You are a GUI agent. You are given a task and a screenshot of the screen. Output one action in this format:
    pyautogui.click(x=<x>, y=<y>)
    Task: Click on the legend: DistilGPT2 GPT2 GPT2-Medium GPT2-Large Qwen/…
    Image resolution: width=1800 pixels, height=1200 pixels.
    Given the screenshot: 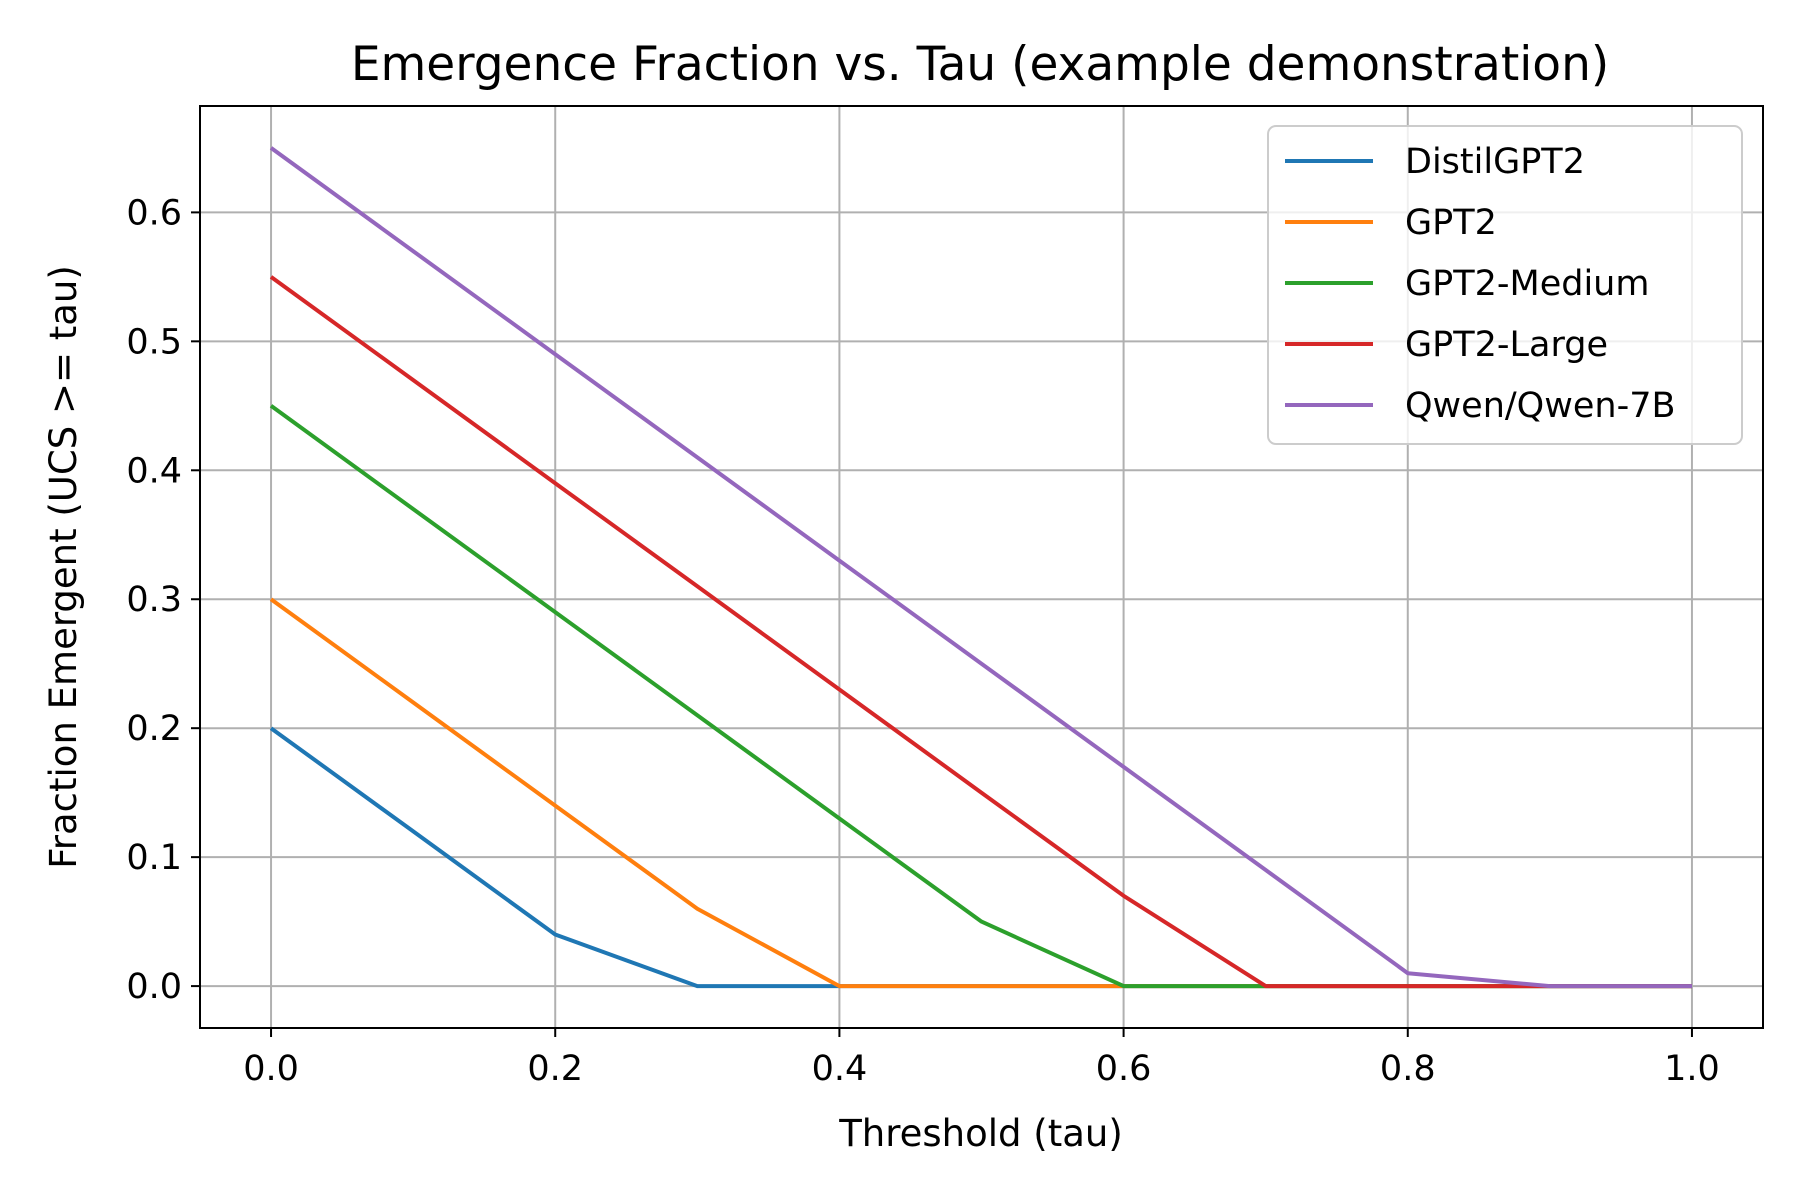 What is the action you would take?
    pyautogui.click(x=1505, y=285)
    